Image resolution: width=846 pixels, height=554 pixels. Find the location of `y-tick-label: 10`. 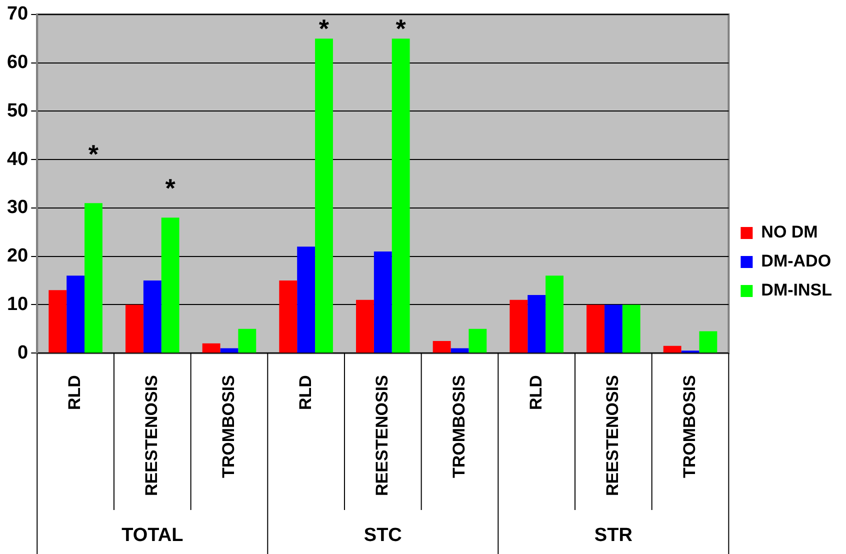

y-tick-label: 10 is located at coordinates (17, 304).